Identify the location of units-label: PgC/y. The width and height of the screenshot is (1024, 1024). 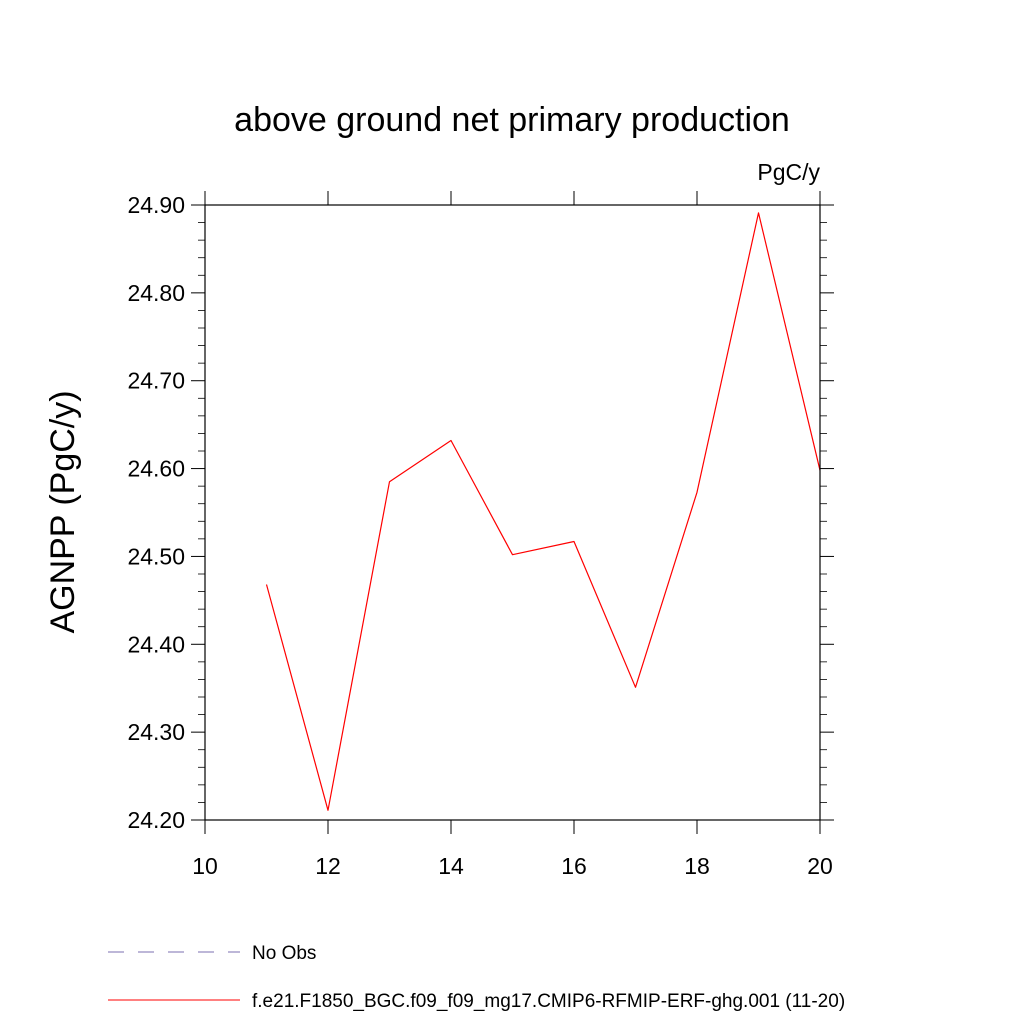
(788, 172).